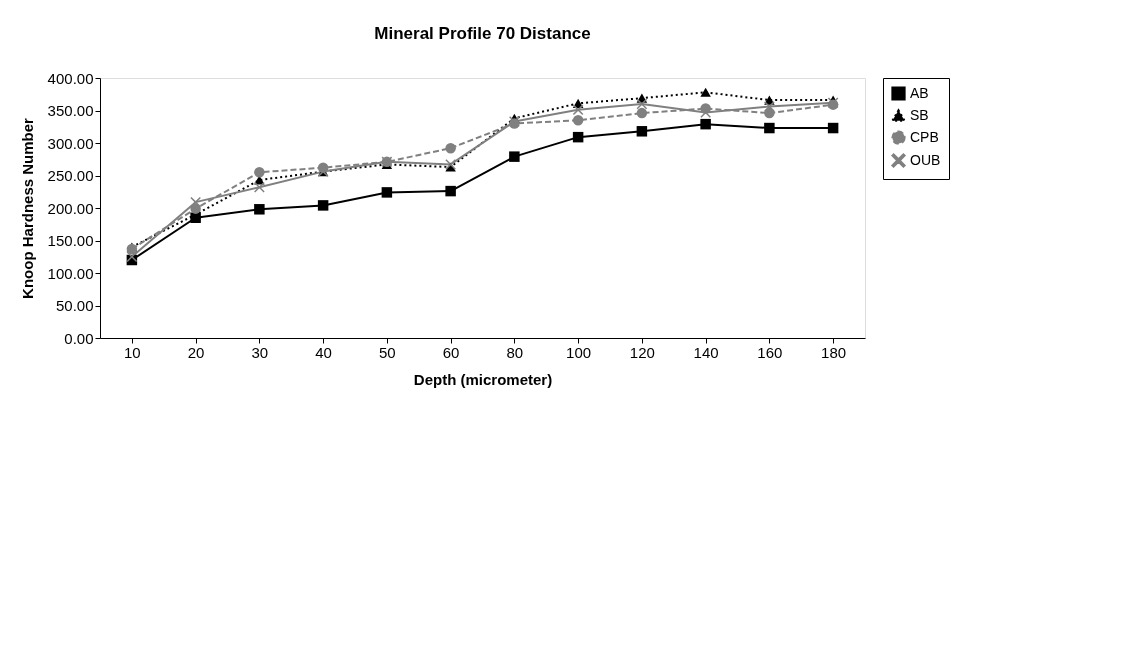  What do you see at coordinates (387, 352) in the screenshot?
I see `x-tick-label: 50` at bounding box center [387, 352].